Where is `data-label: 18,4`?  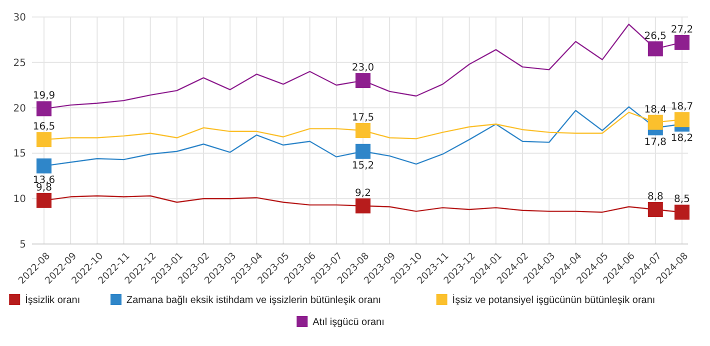 data-label: 18,4 is located at coordinates (655, 110).